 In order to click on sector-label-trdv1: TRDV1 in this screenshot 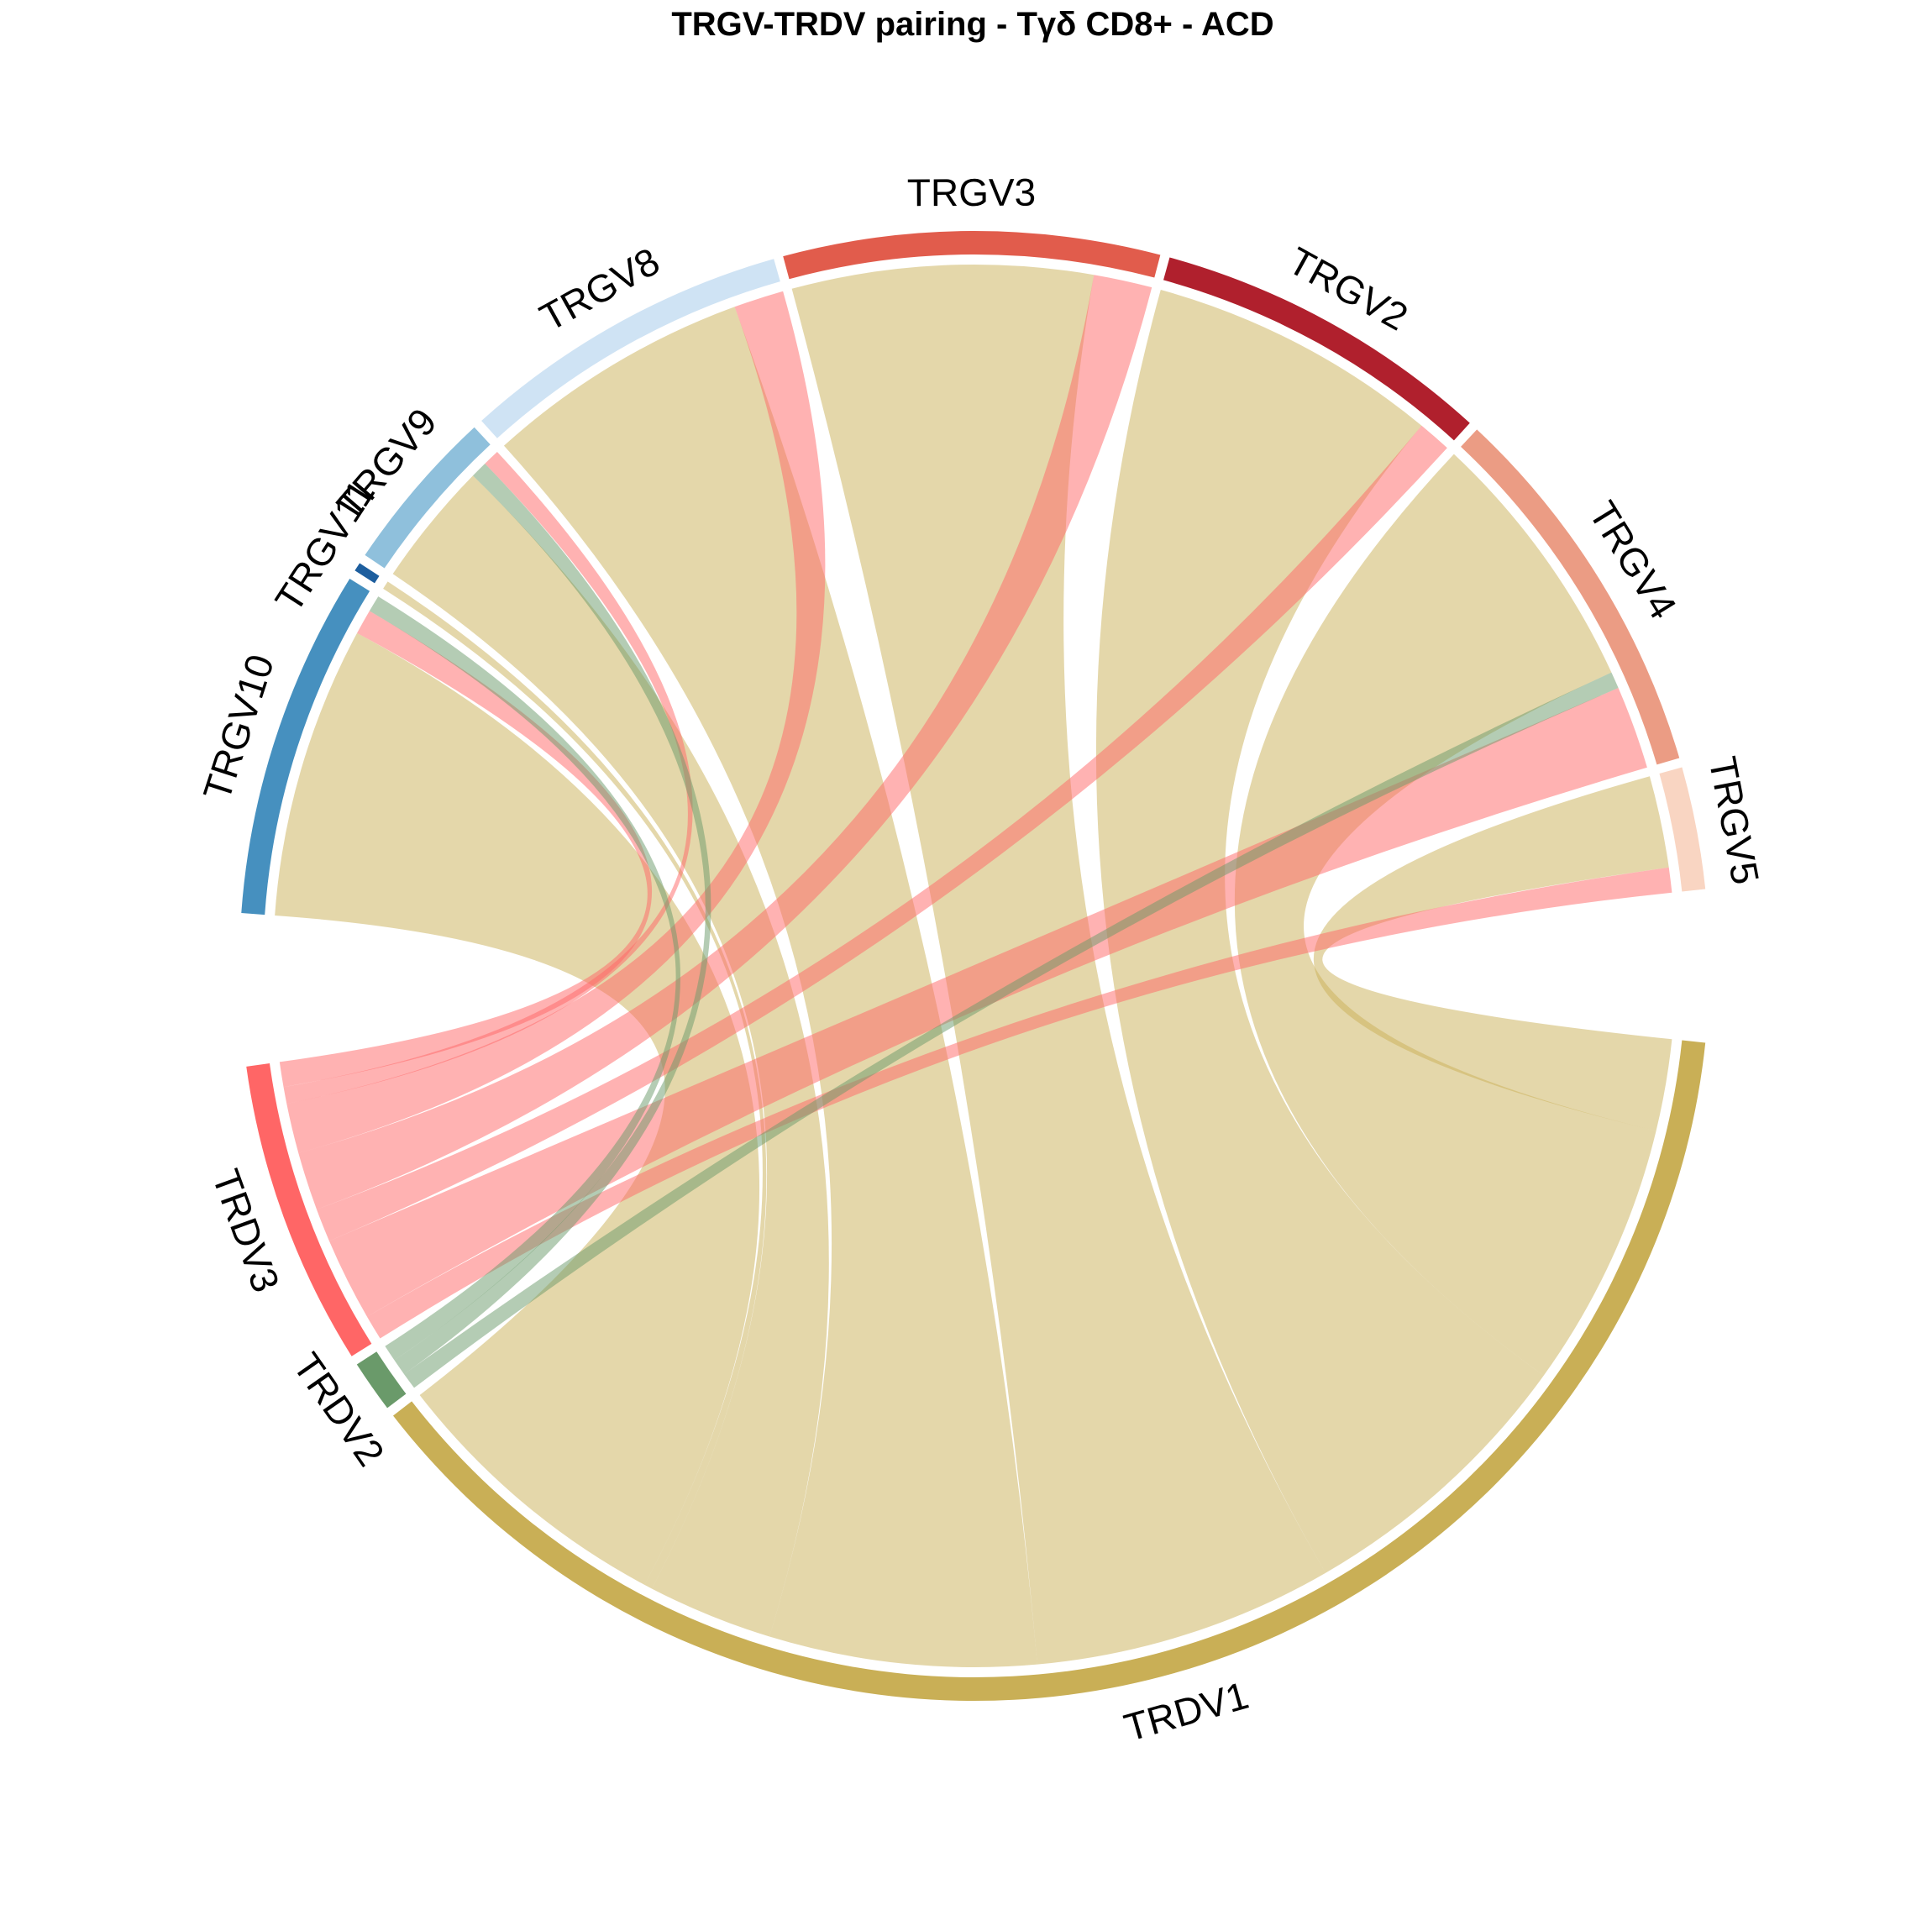, I will do `click(1186, 1711)`.